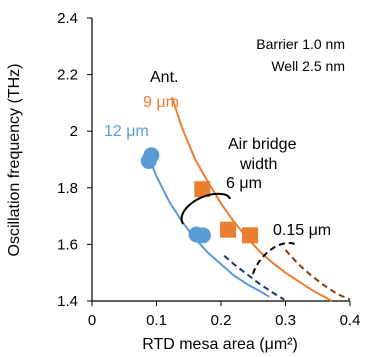  Describe the element at coordinates (74, 131) in the screenshot. I see `y-tick-label: 2` at that location.